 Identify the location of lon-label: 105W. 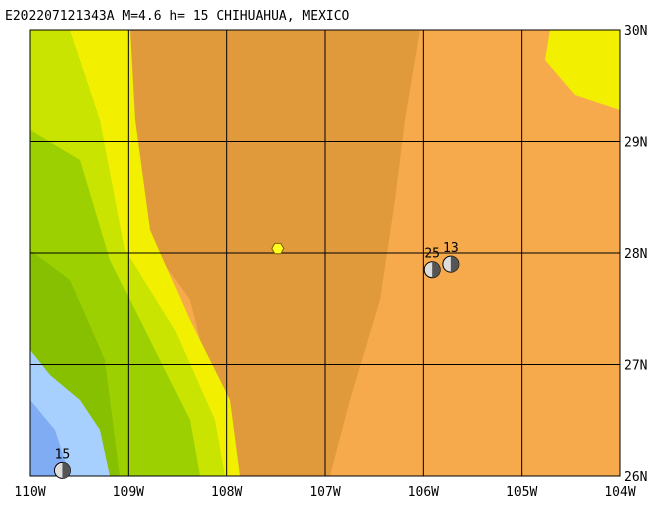
(521, 492).